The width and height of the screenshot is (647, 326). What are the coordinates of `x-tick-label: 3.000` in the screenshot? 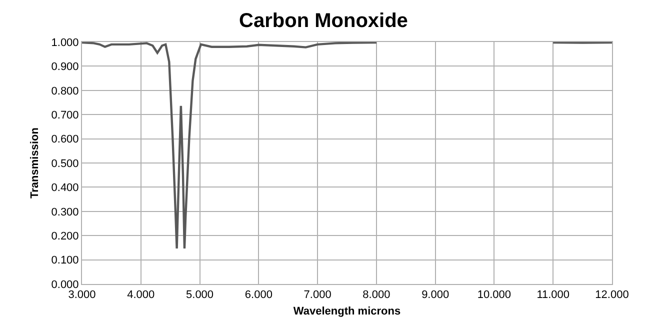 It's located at (82, 295).